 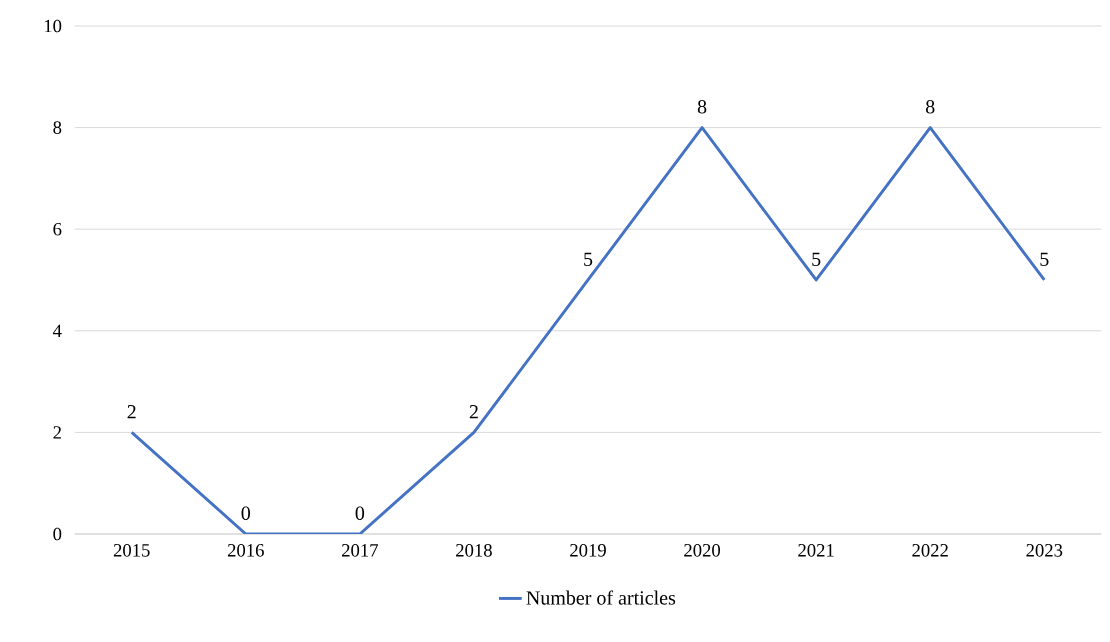 What do you see at coordinates (57, 229) in the screenshot?
I see `y-tick-label: 6` at bounding box center [57, 229].